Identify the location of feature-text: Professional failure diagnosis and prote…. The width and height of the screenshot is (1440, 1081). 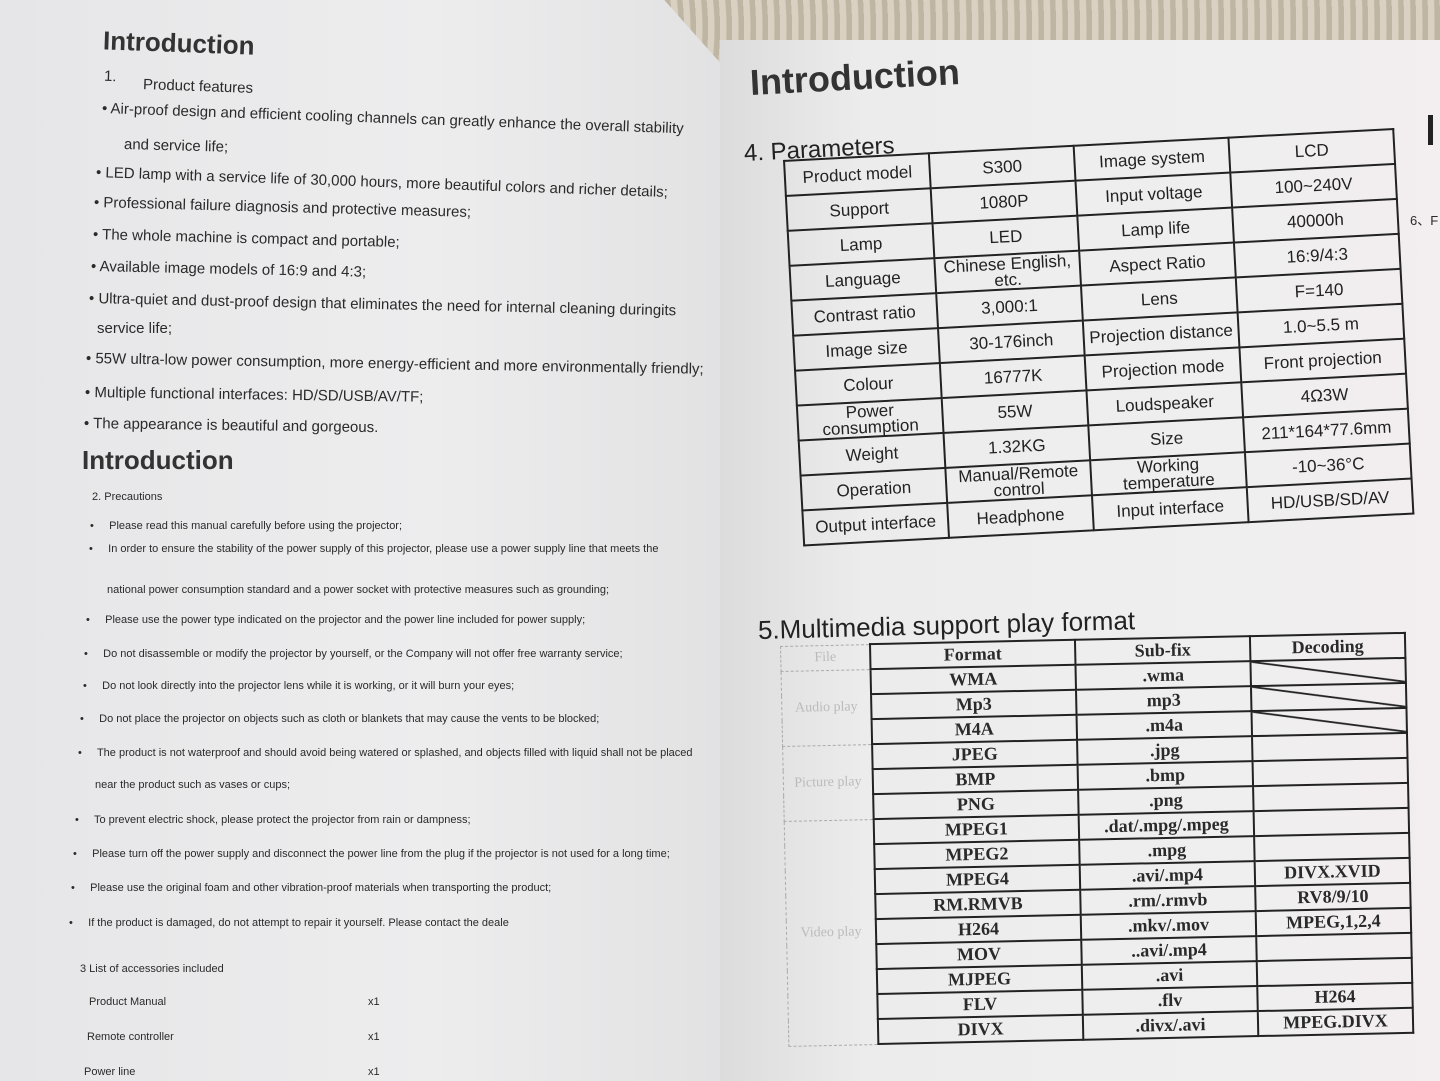
(287, 207).